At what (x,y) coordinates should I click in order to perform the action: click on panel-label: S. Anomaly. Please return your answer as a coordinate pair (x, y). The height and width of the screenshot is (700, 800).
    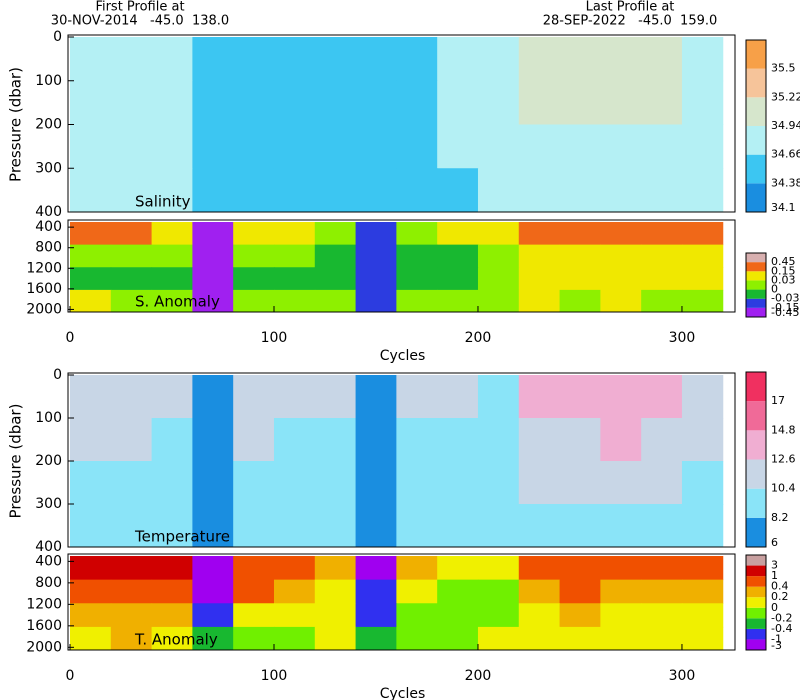
    Looking at the image, I should click on (177, 302).